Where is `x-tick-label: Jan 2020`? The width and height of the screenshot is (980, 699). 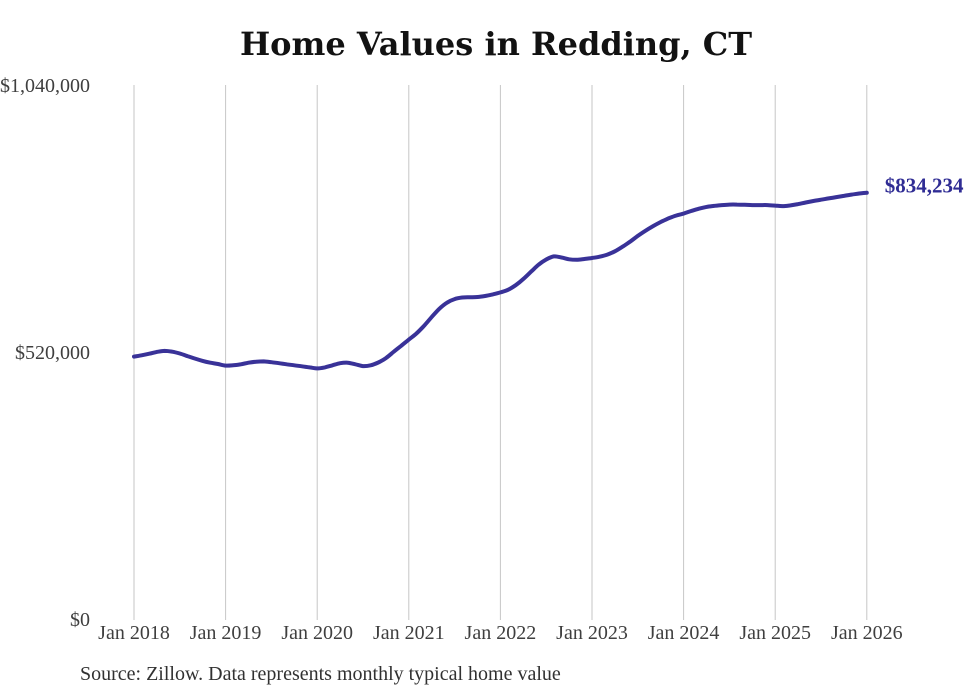 x-tick-label: Jan 2020 is located at coordinates (317, 633).